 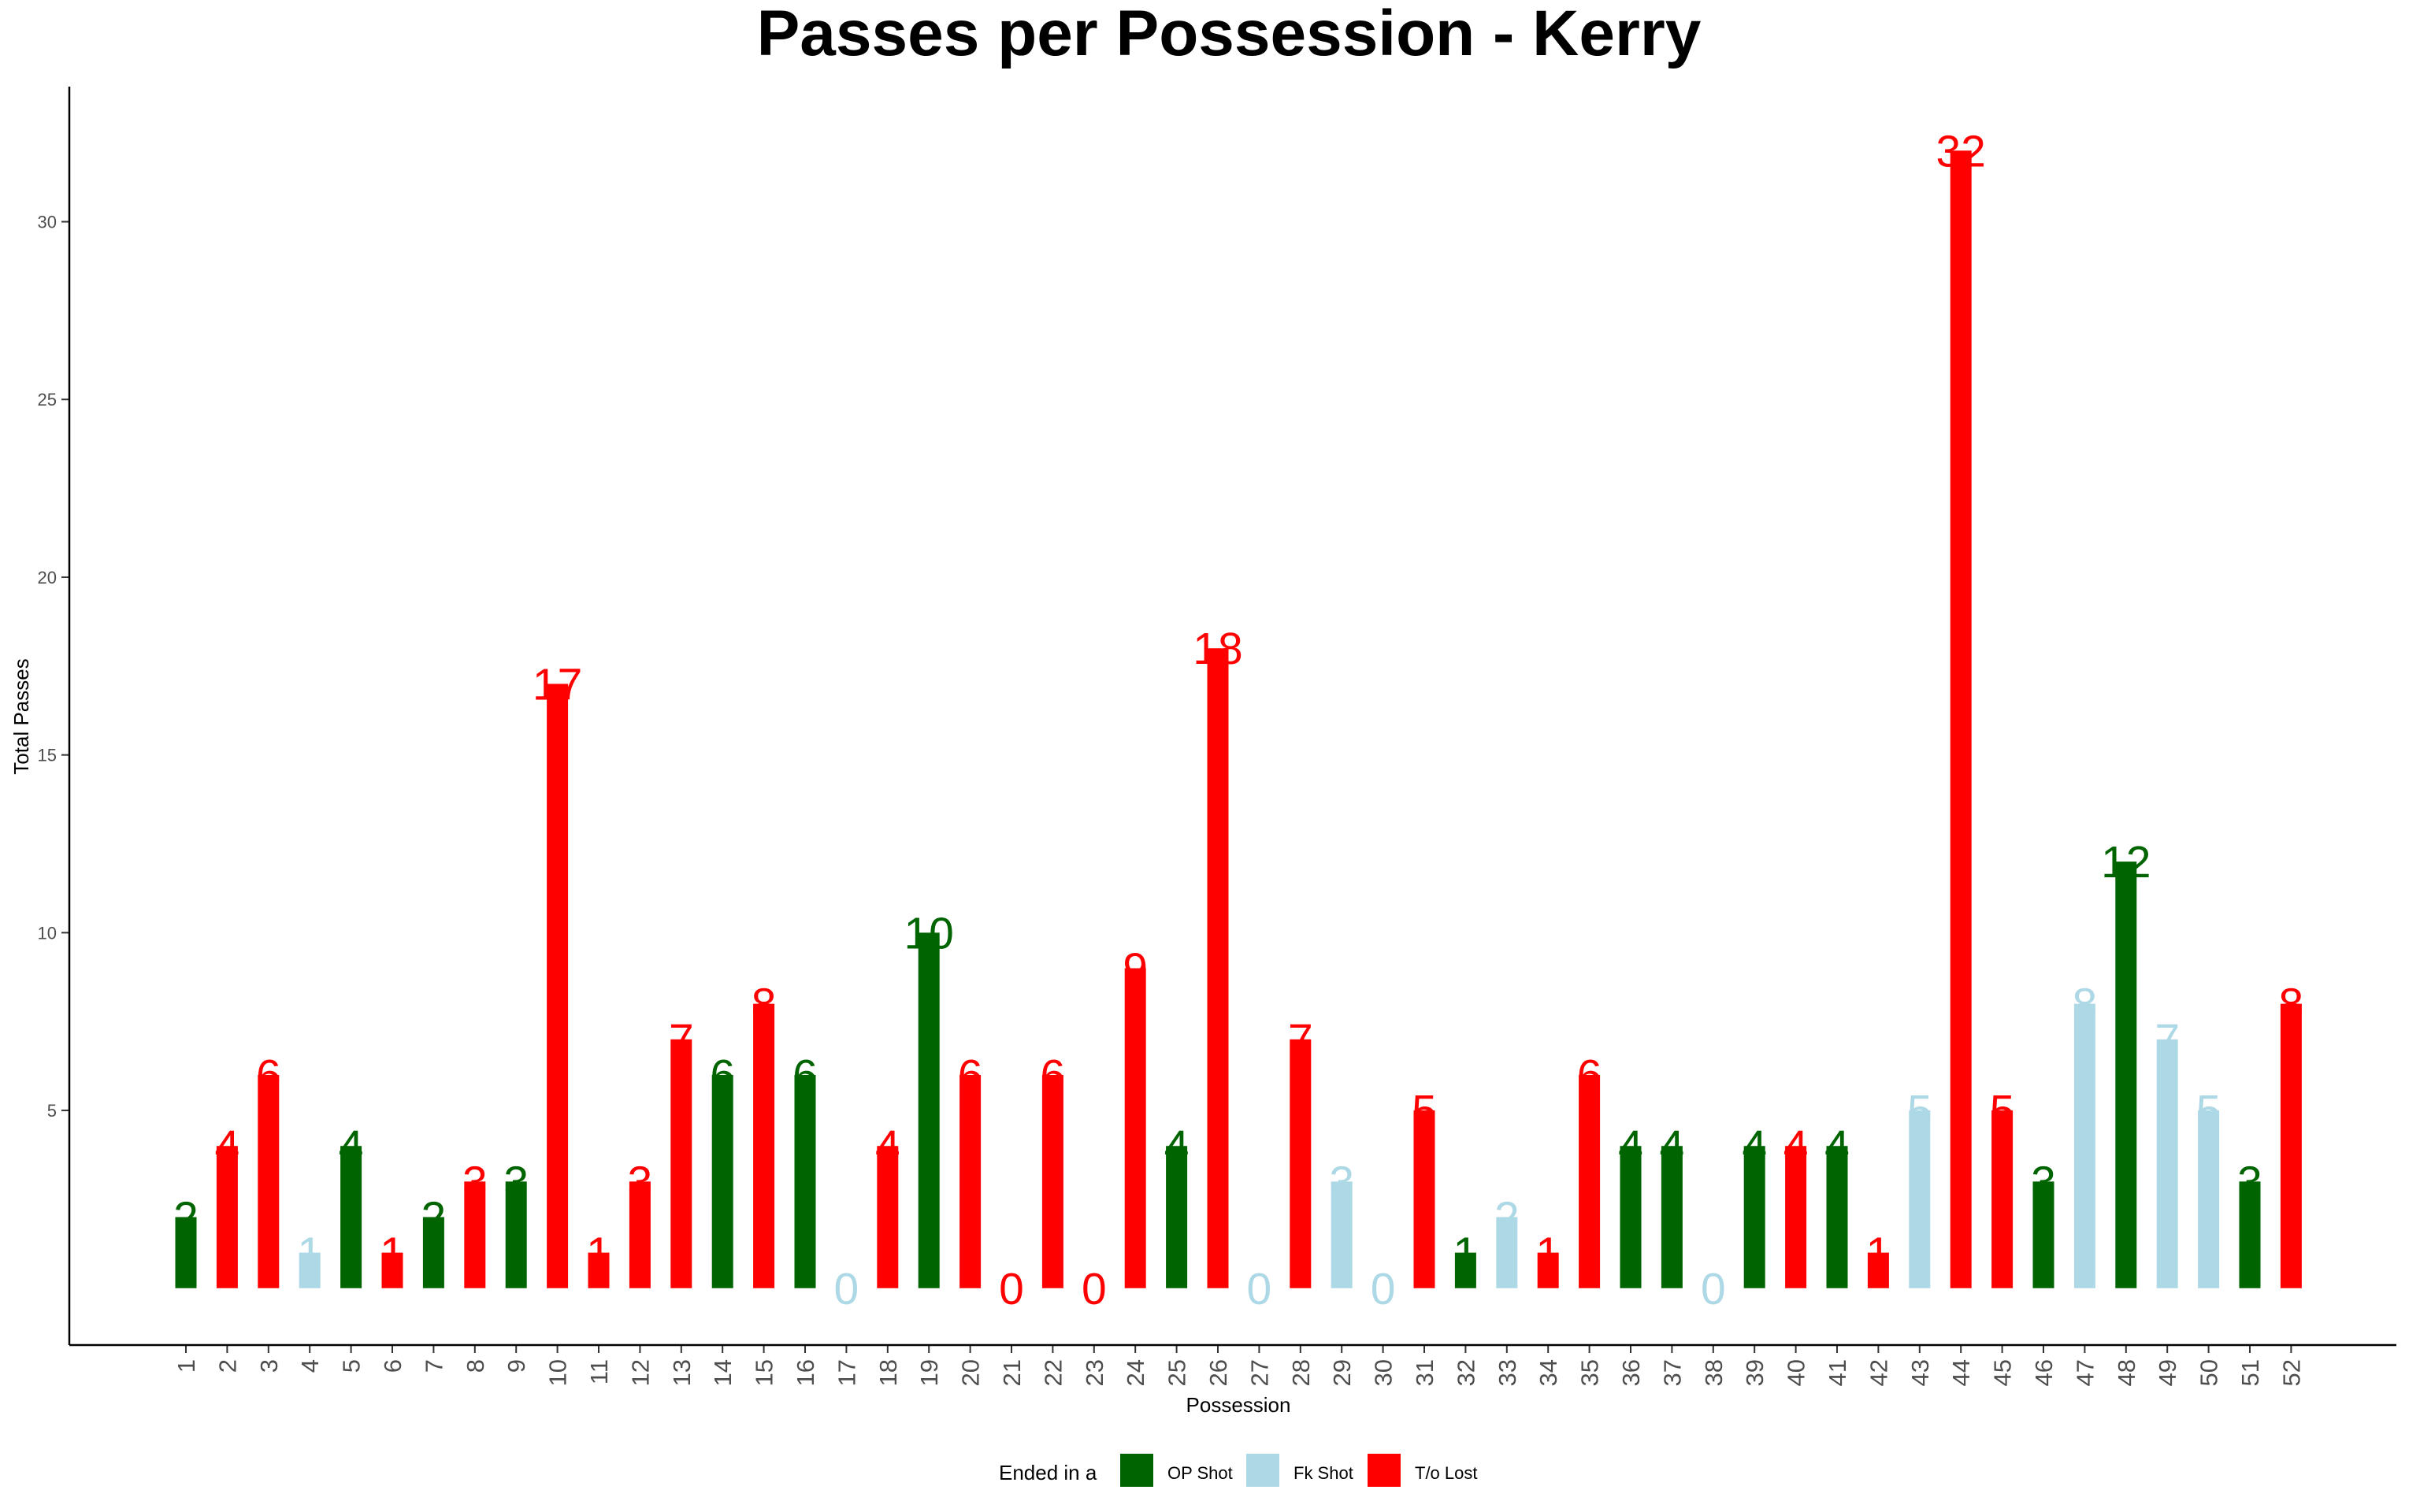 What do you see at coordinates (433, 1366) in the screenshot?
I see `x-tick-label: 7` at bounding box center [433, 1366].